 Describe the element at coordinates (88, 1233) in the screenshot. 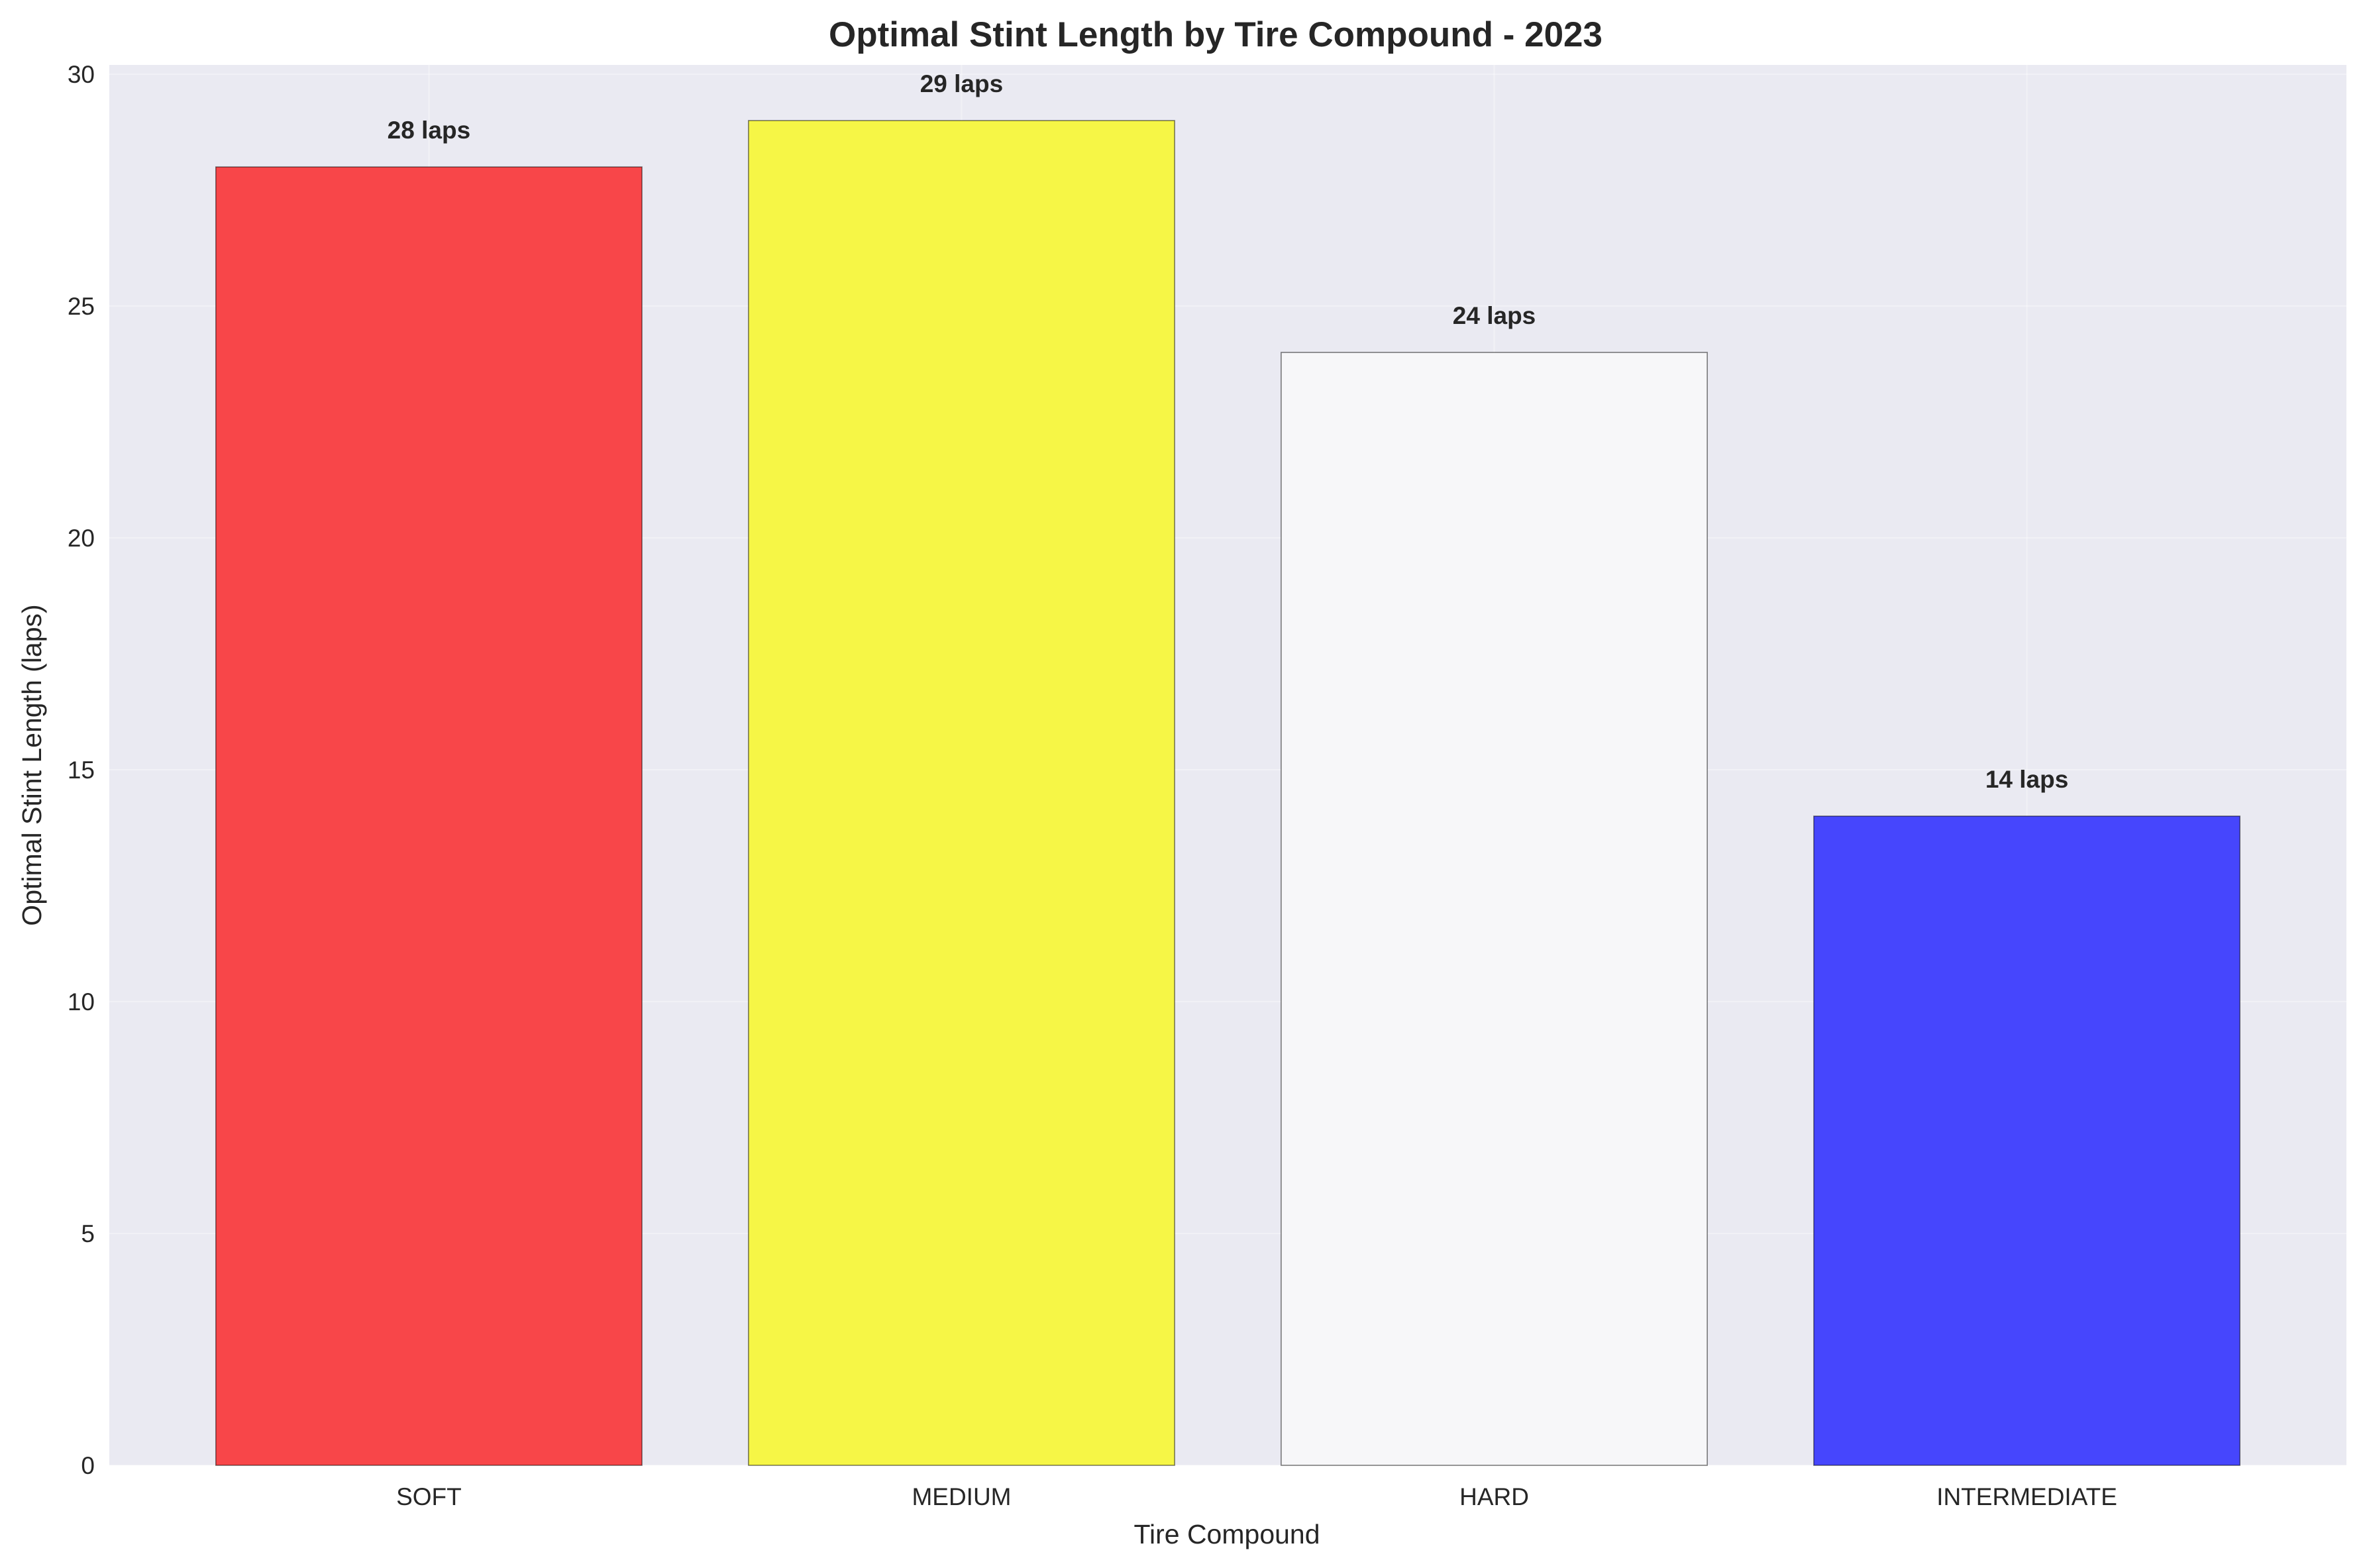

I see `y-tick-label: 5` at that location.